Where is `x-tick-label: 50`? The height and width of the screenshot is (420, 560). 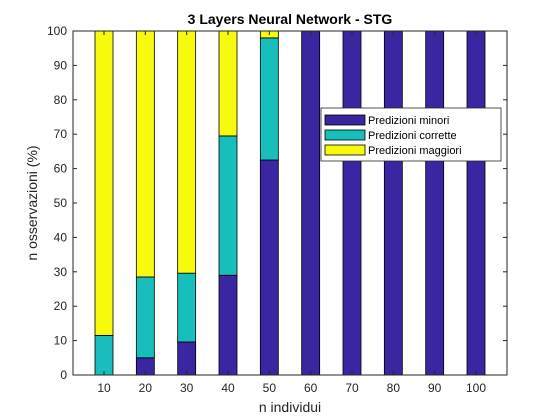
x-tick-label: 50 is located at coordinates (270, 388).